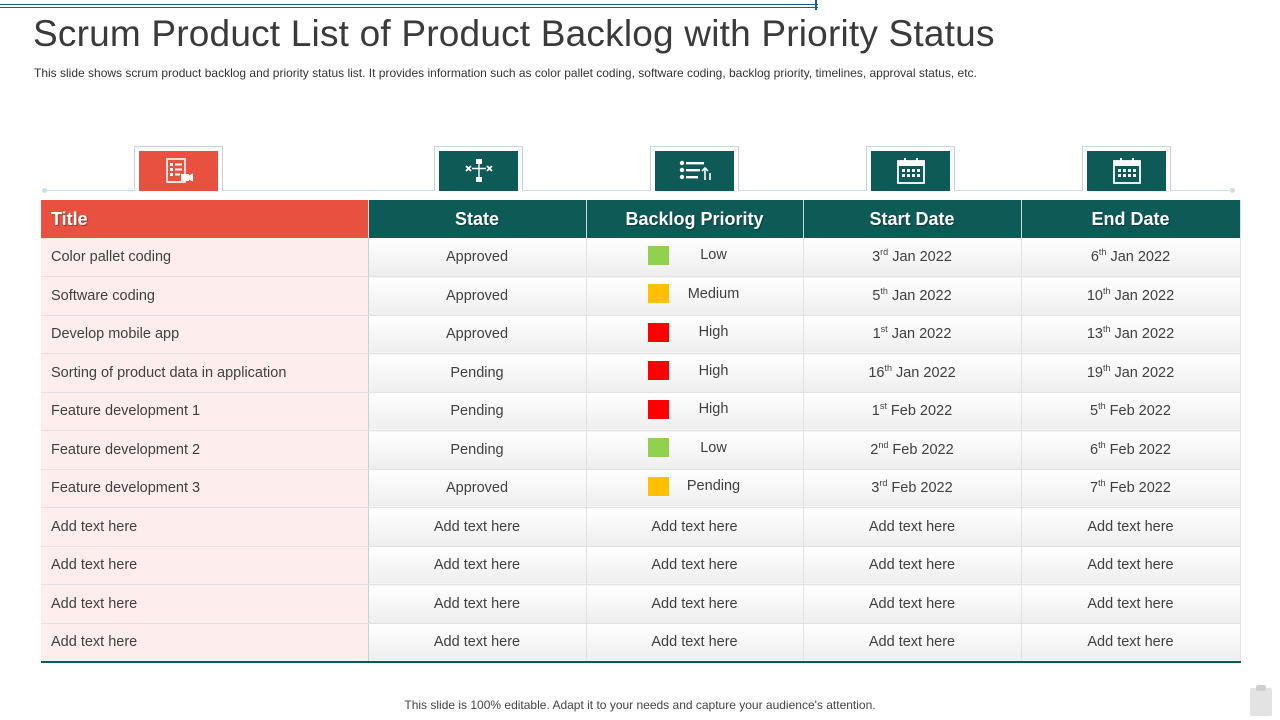 This screenshot has height=720, width=1280. I want to click on cell-start-date: 5th Jan 2022, so click(912, 296).